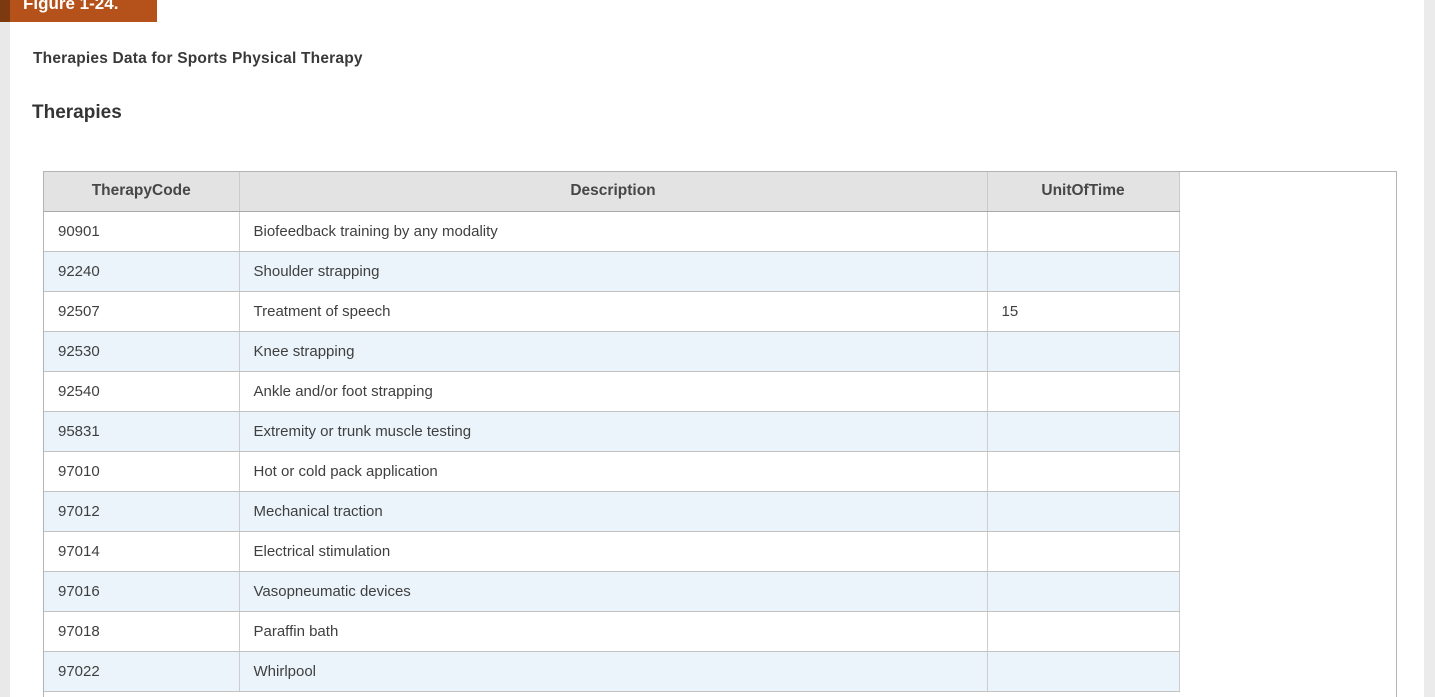 This screenshot has width=1435, height=697. What do you see at coordinates (1429, 348) in the screenshot?
I see `scrollbar-track` at bounding box center [1429, 348].